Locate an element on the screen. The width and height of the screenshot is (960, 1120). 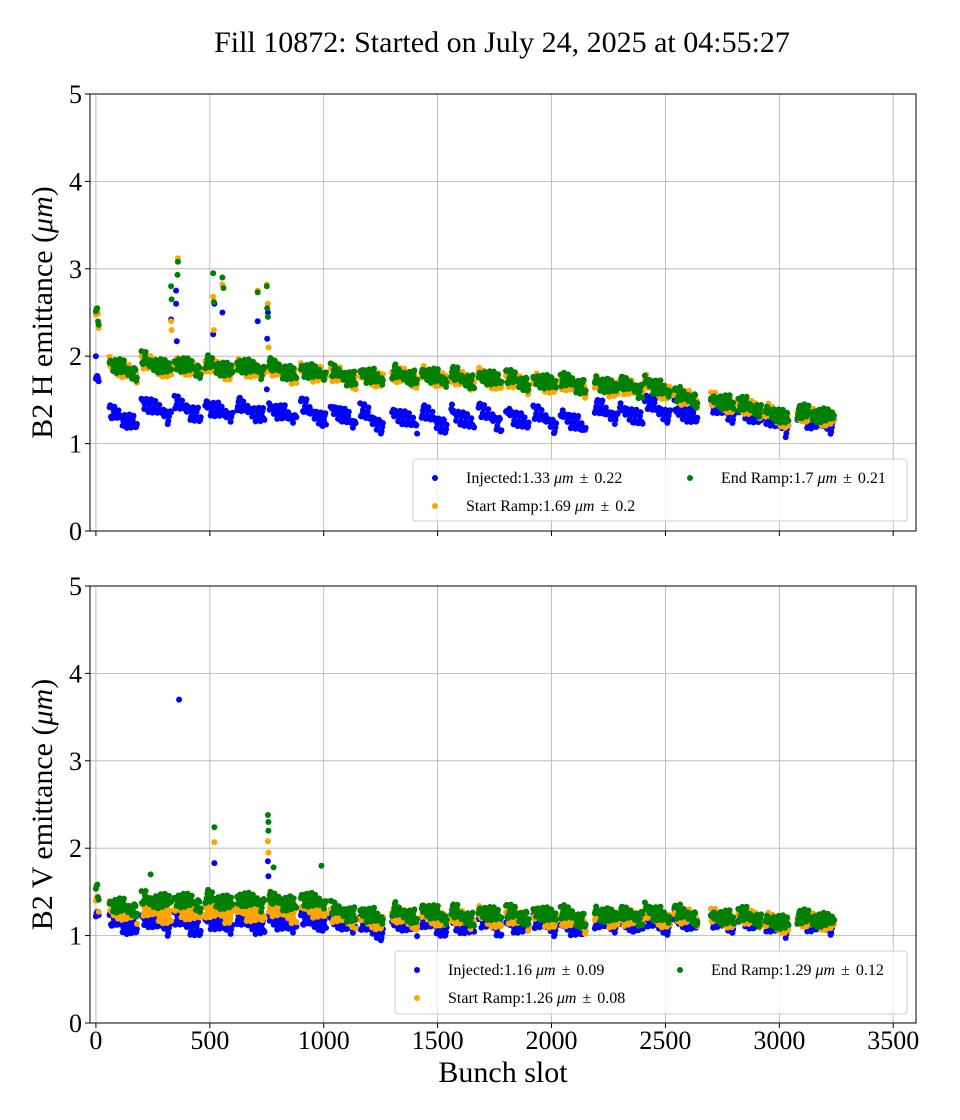
y-tick-label: 2 is located at coordinates (75, 848).